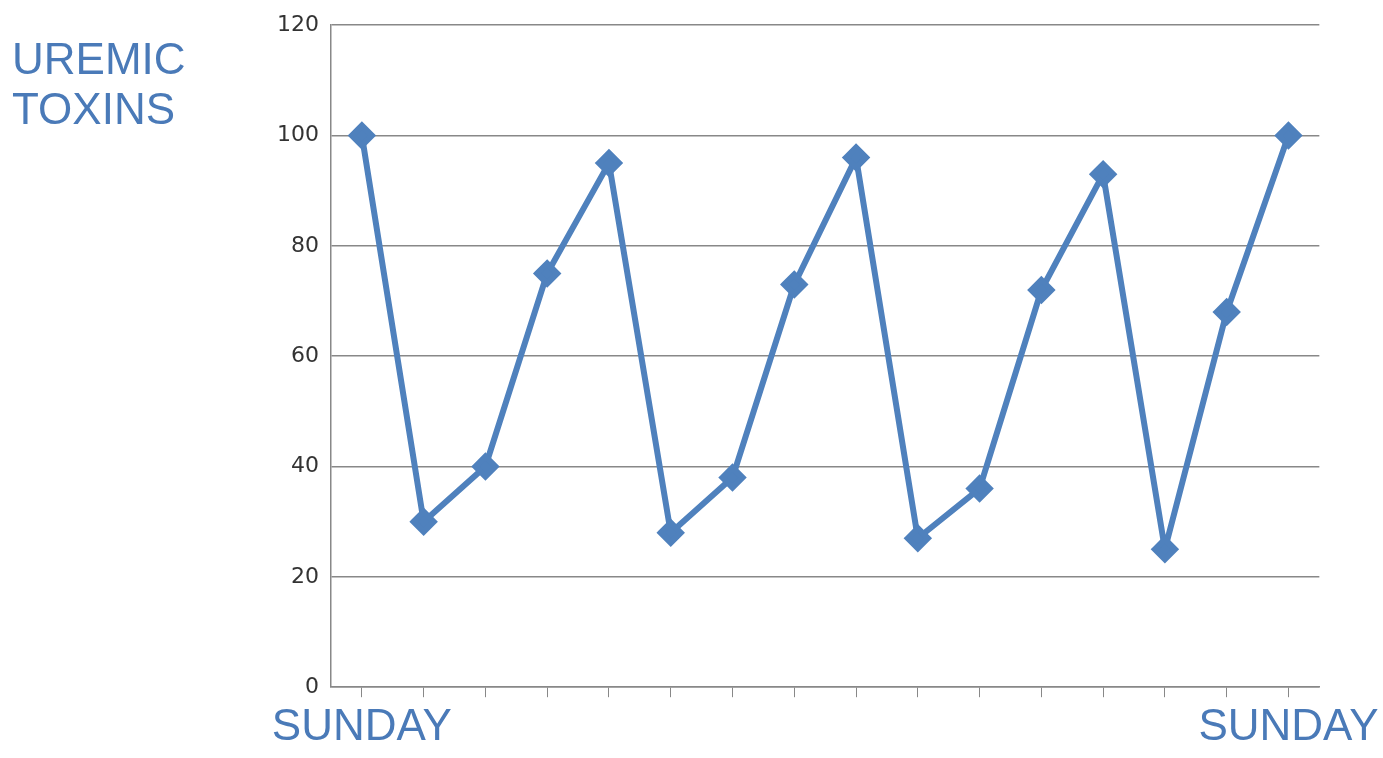  Describe the element at coordinates (304, 354) in the screenshot. I see `y-tick-label: 60` at that location.